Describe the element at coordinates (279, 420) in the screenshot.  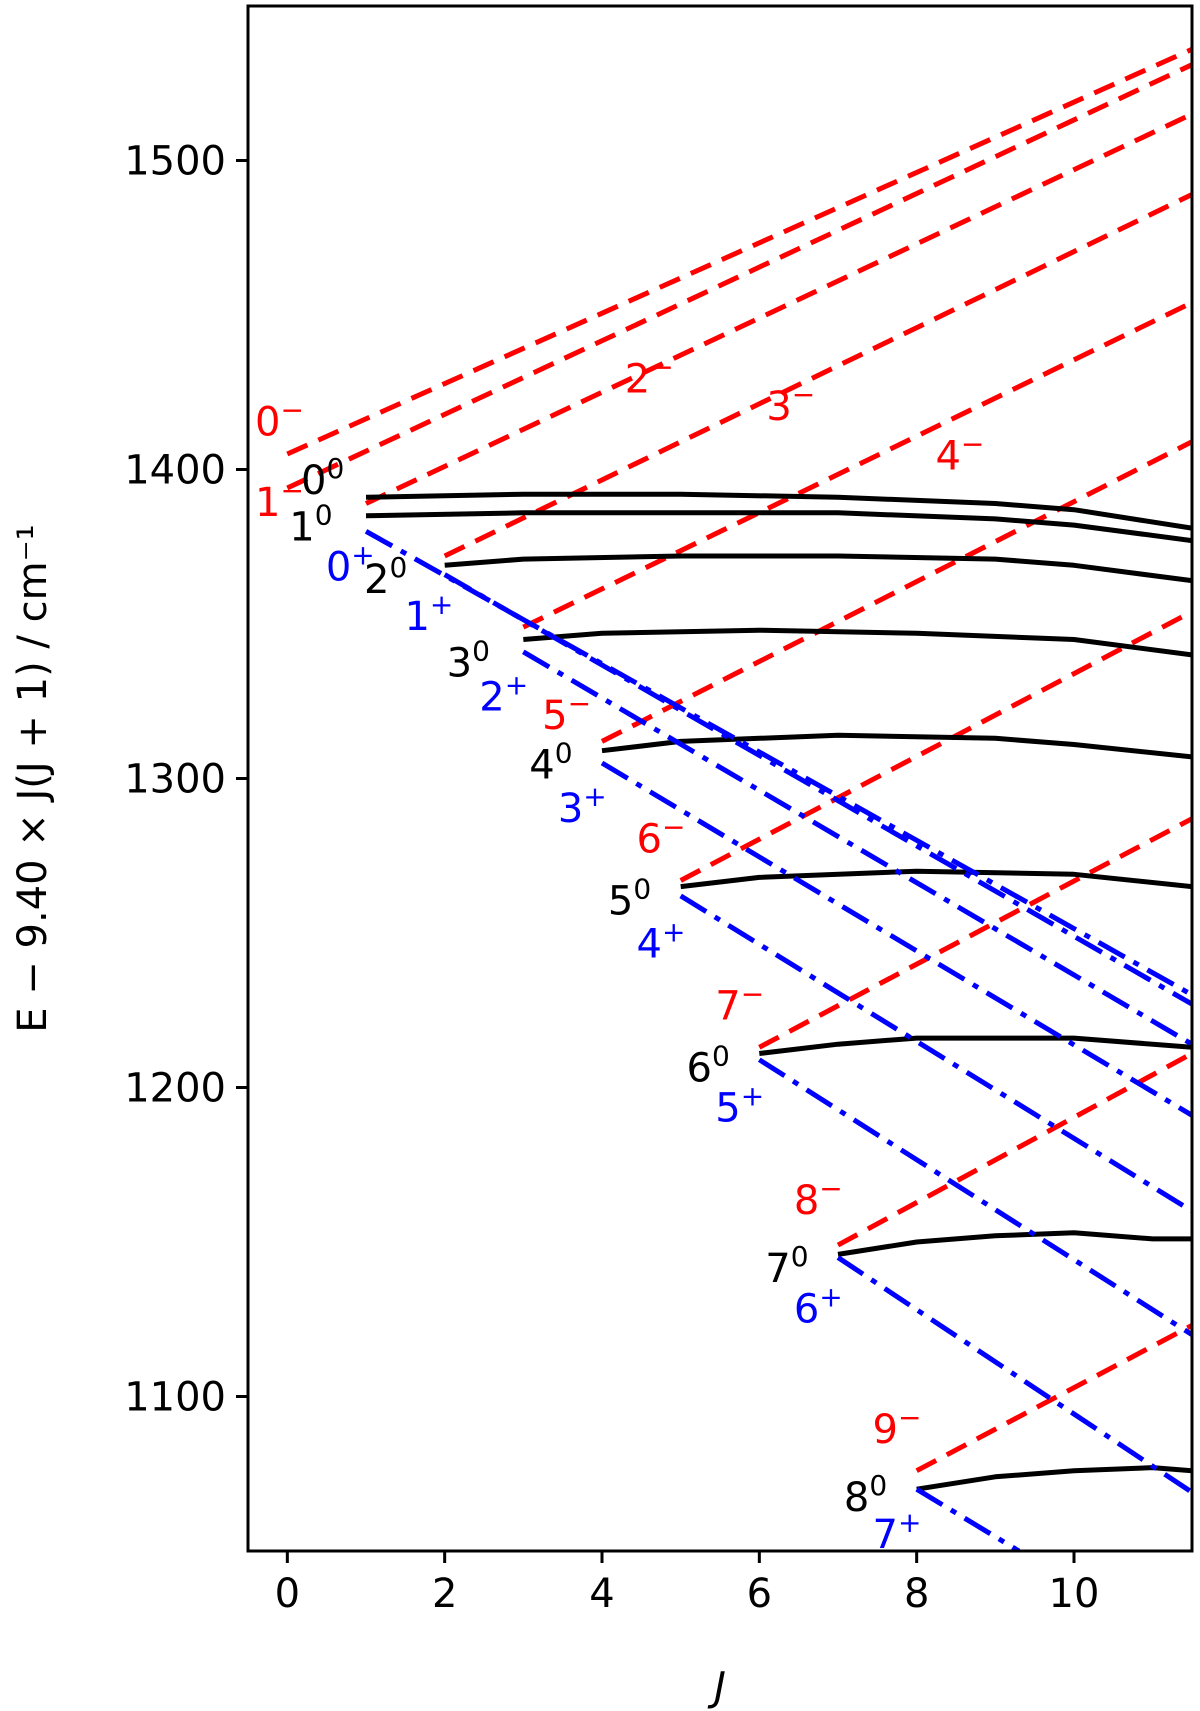
I see `curve-label-minus-0: 0−` at that location.